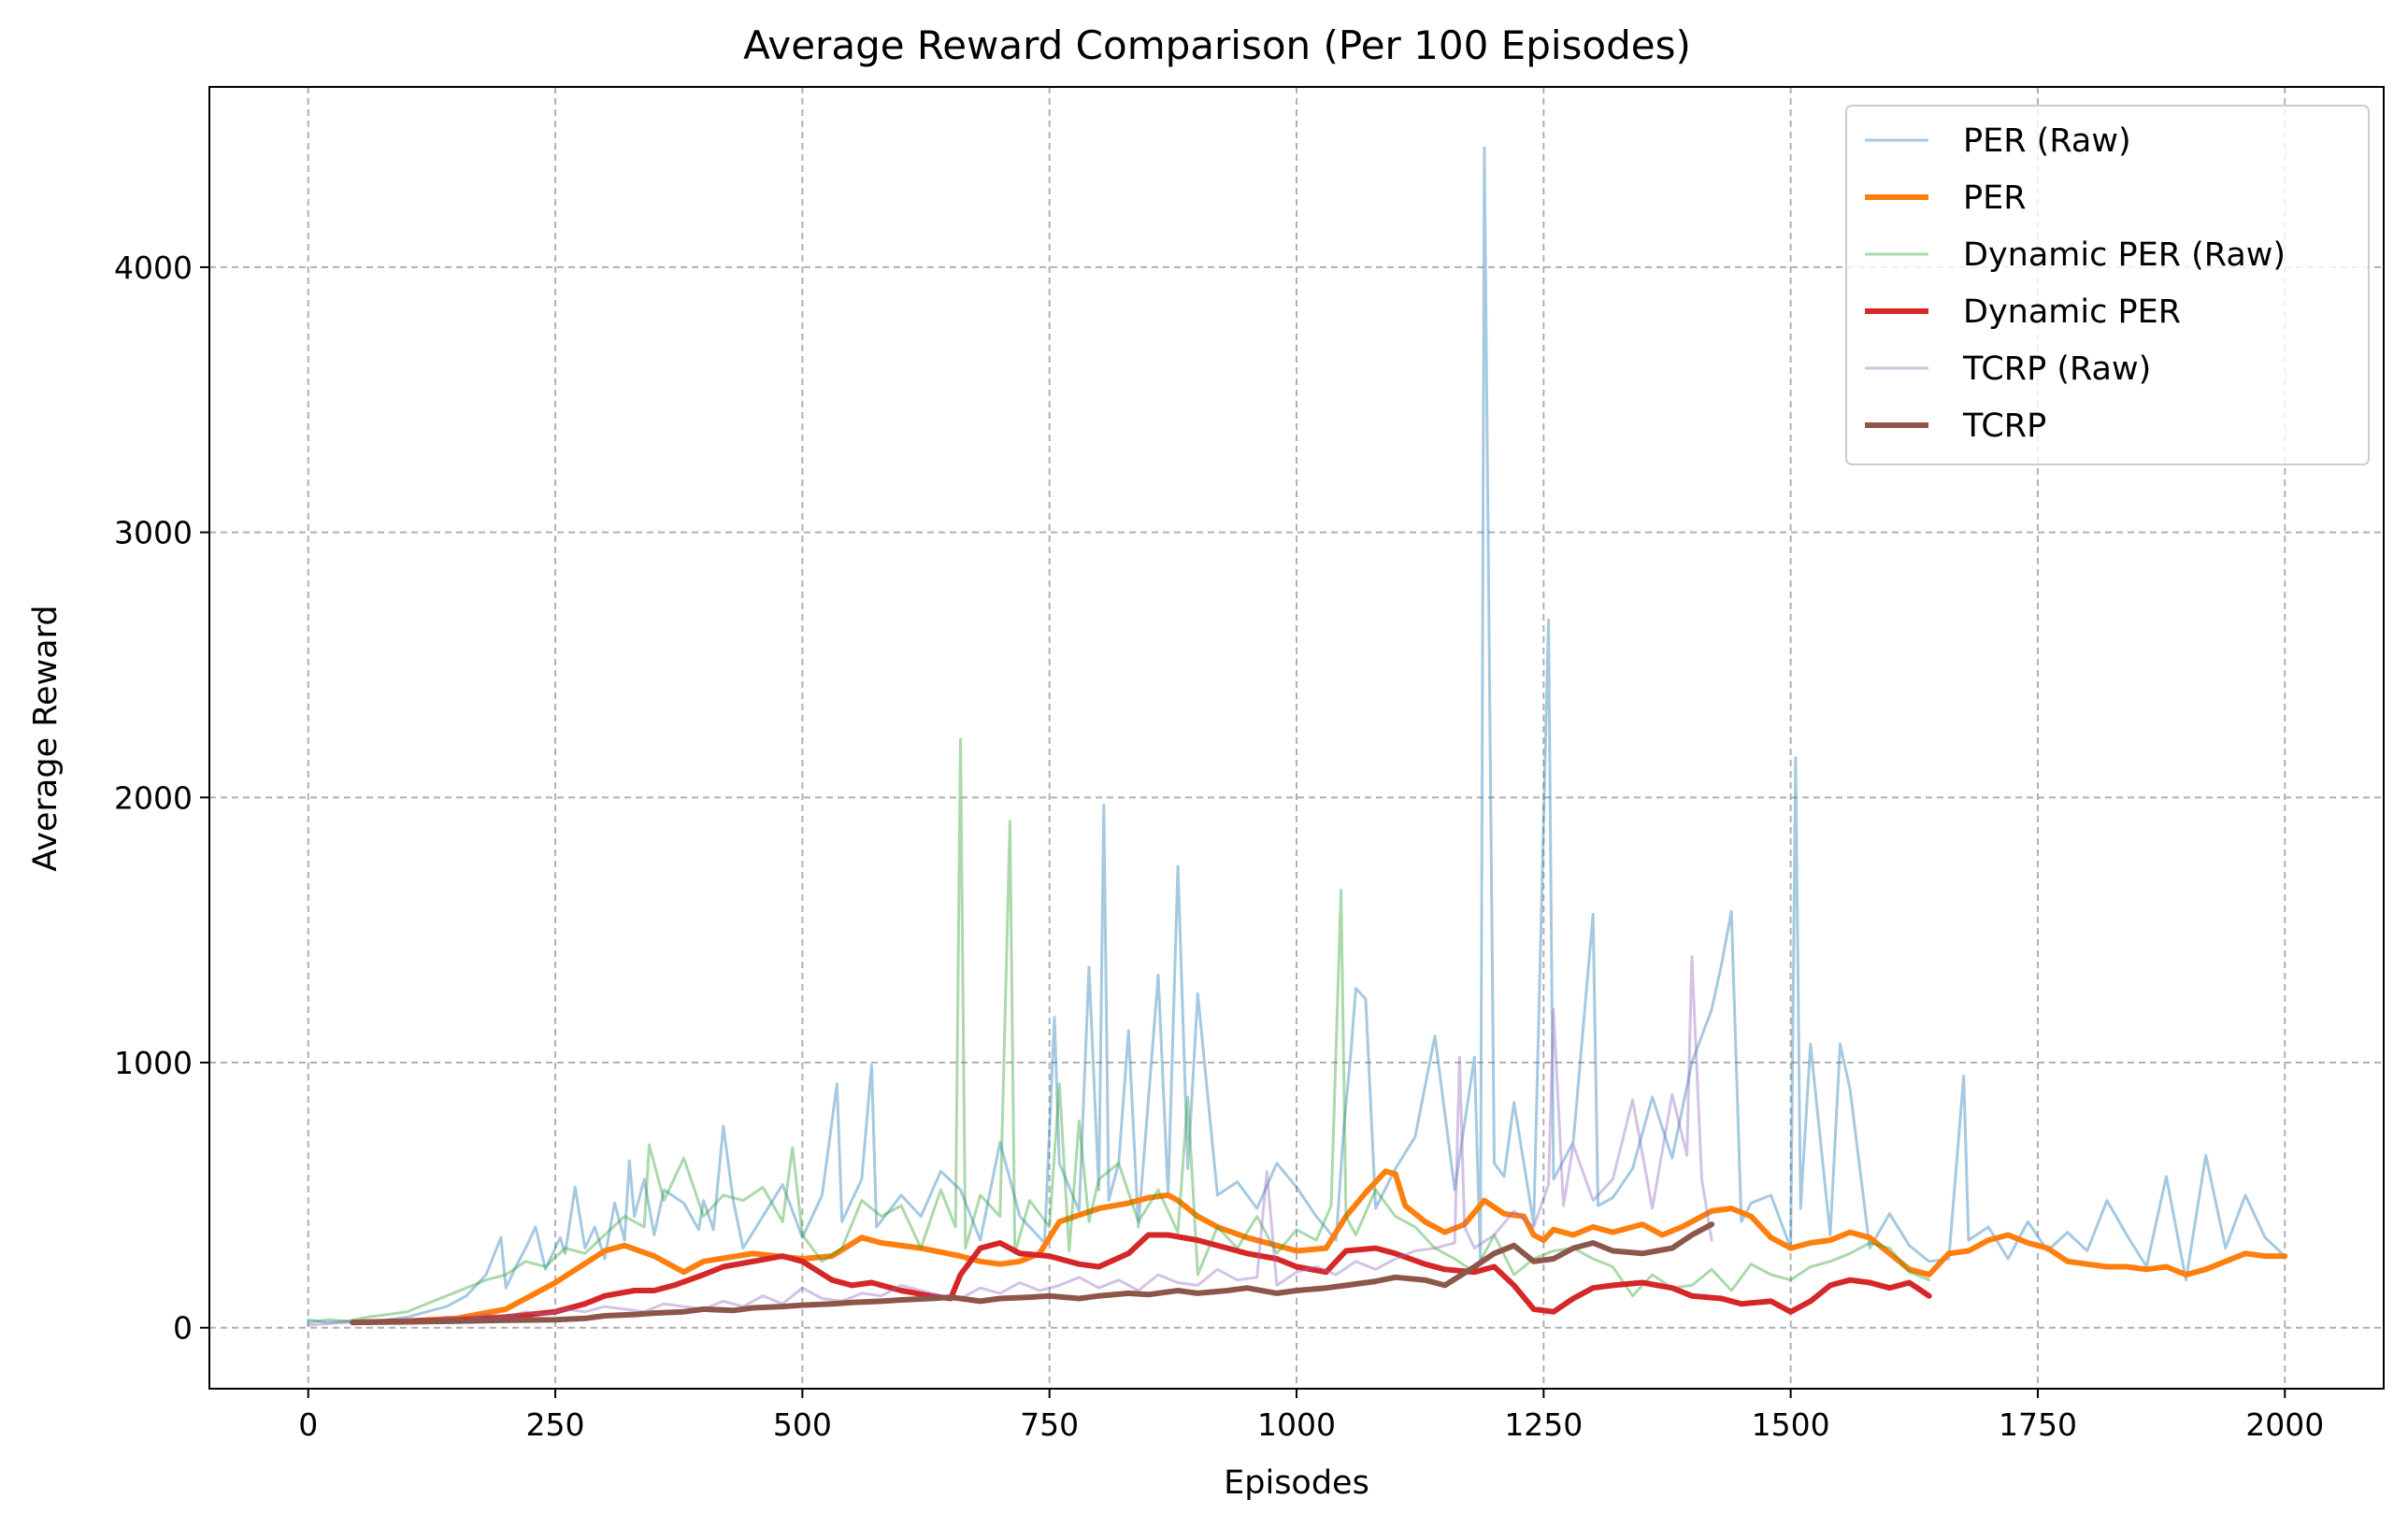  What do you see at coordinates (1995, 198) in the screenshot?
I see `legend-label: PER` at bounding box center [1995, 198].